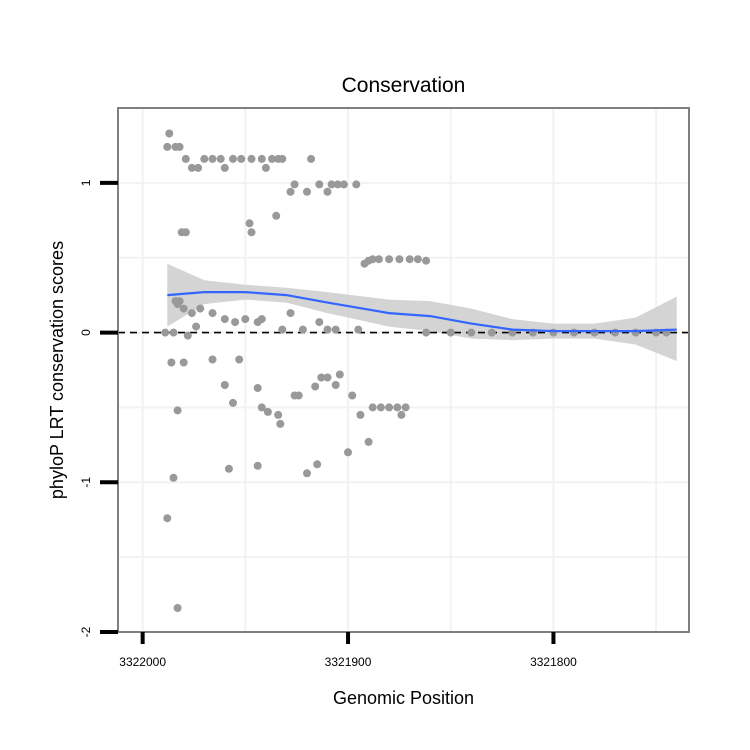 Image resolution: width=750 pixels, height=750 pixels. What do you see at coordinates (98, 408) in the screenshot?
I see `y-axis-ticks: 1 0 -1 -2` at bounding box center [98, 408].